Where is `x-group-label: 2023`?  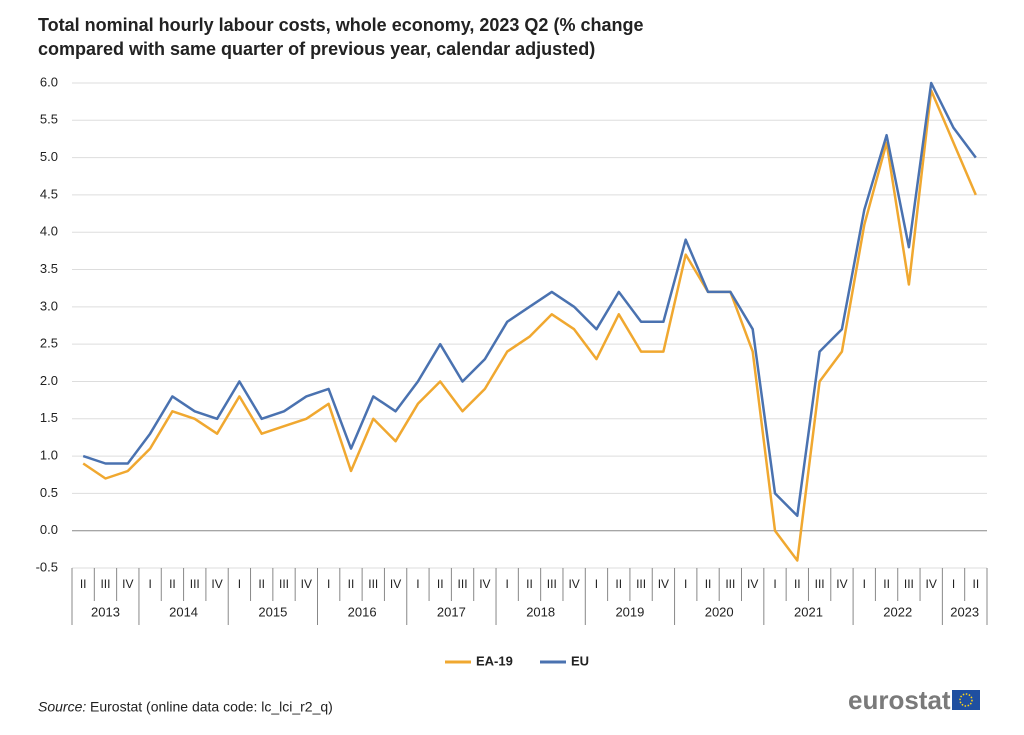
x-group-label: 2023 is located at coordinates (964, 611).